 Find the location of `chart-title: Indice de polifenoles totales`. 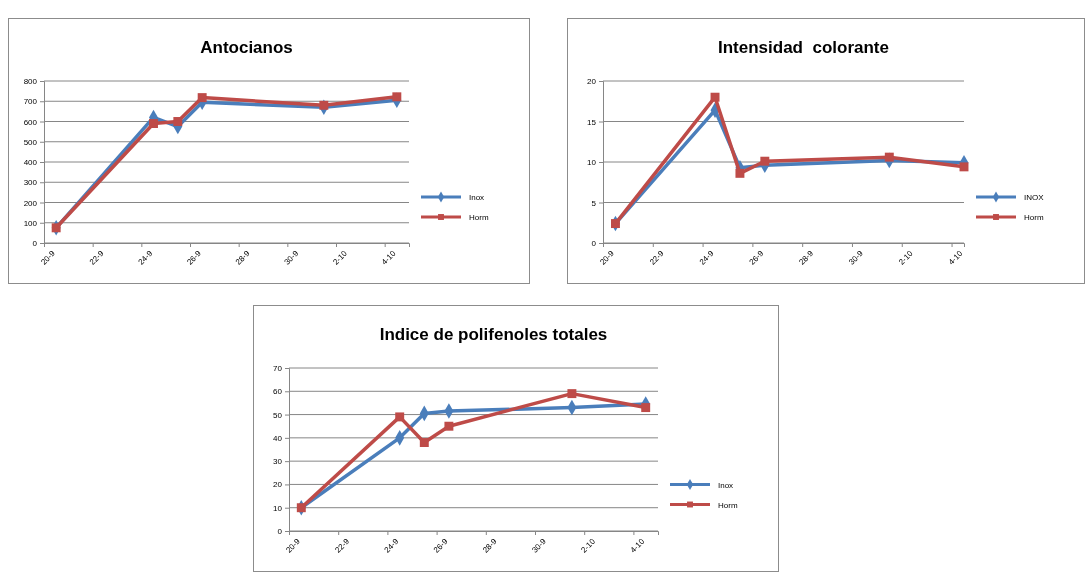

chart-title: Indice de polifenoles totales is located at coordinates (493, 334).